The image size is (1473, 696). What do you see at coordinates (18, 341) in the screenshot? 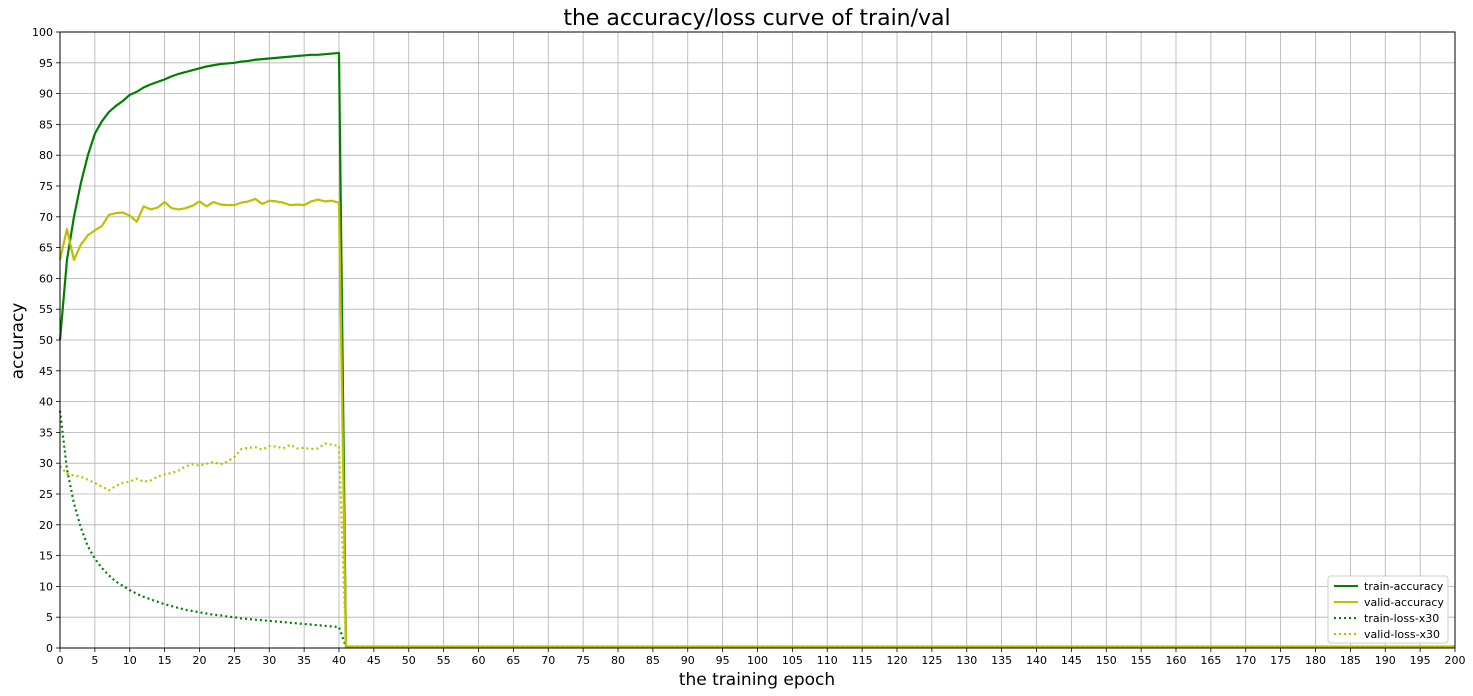
I see `y-axis-label: accuracy` at bounding box center [18, 341].